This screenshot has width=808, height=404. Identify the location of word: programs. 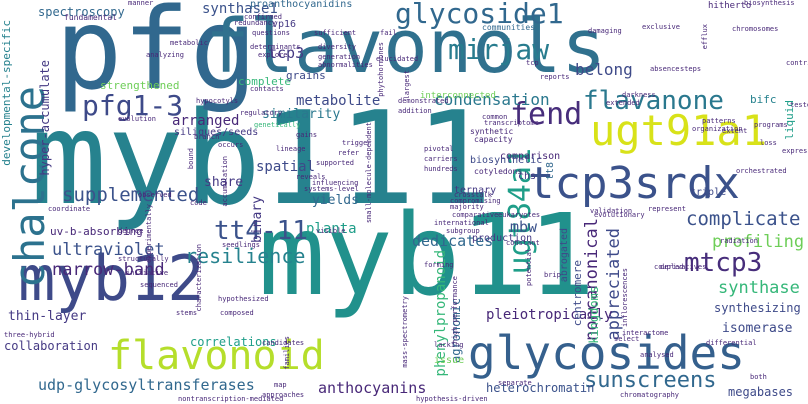
(771, 125).